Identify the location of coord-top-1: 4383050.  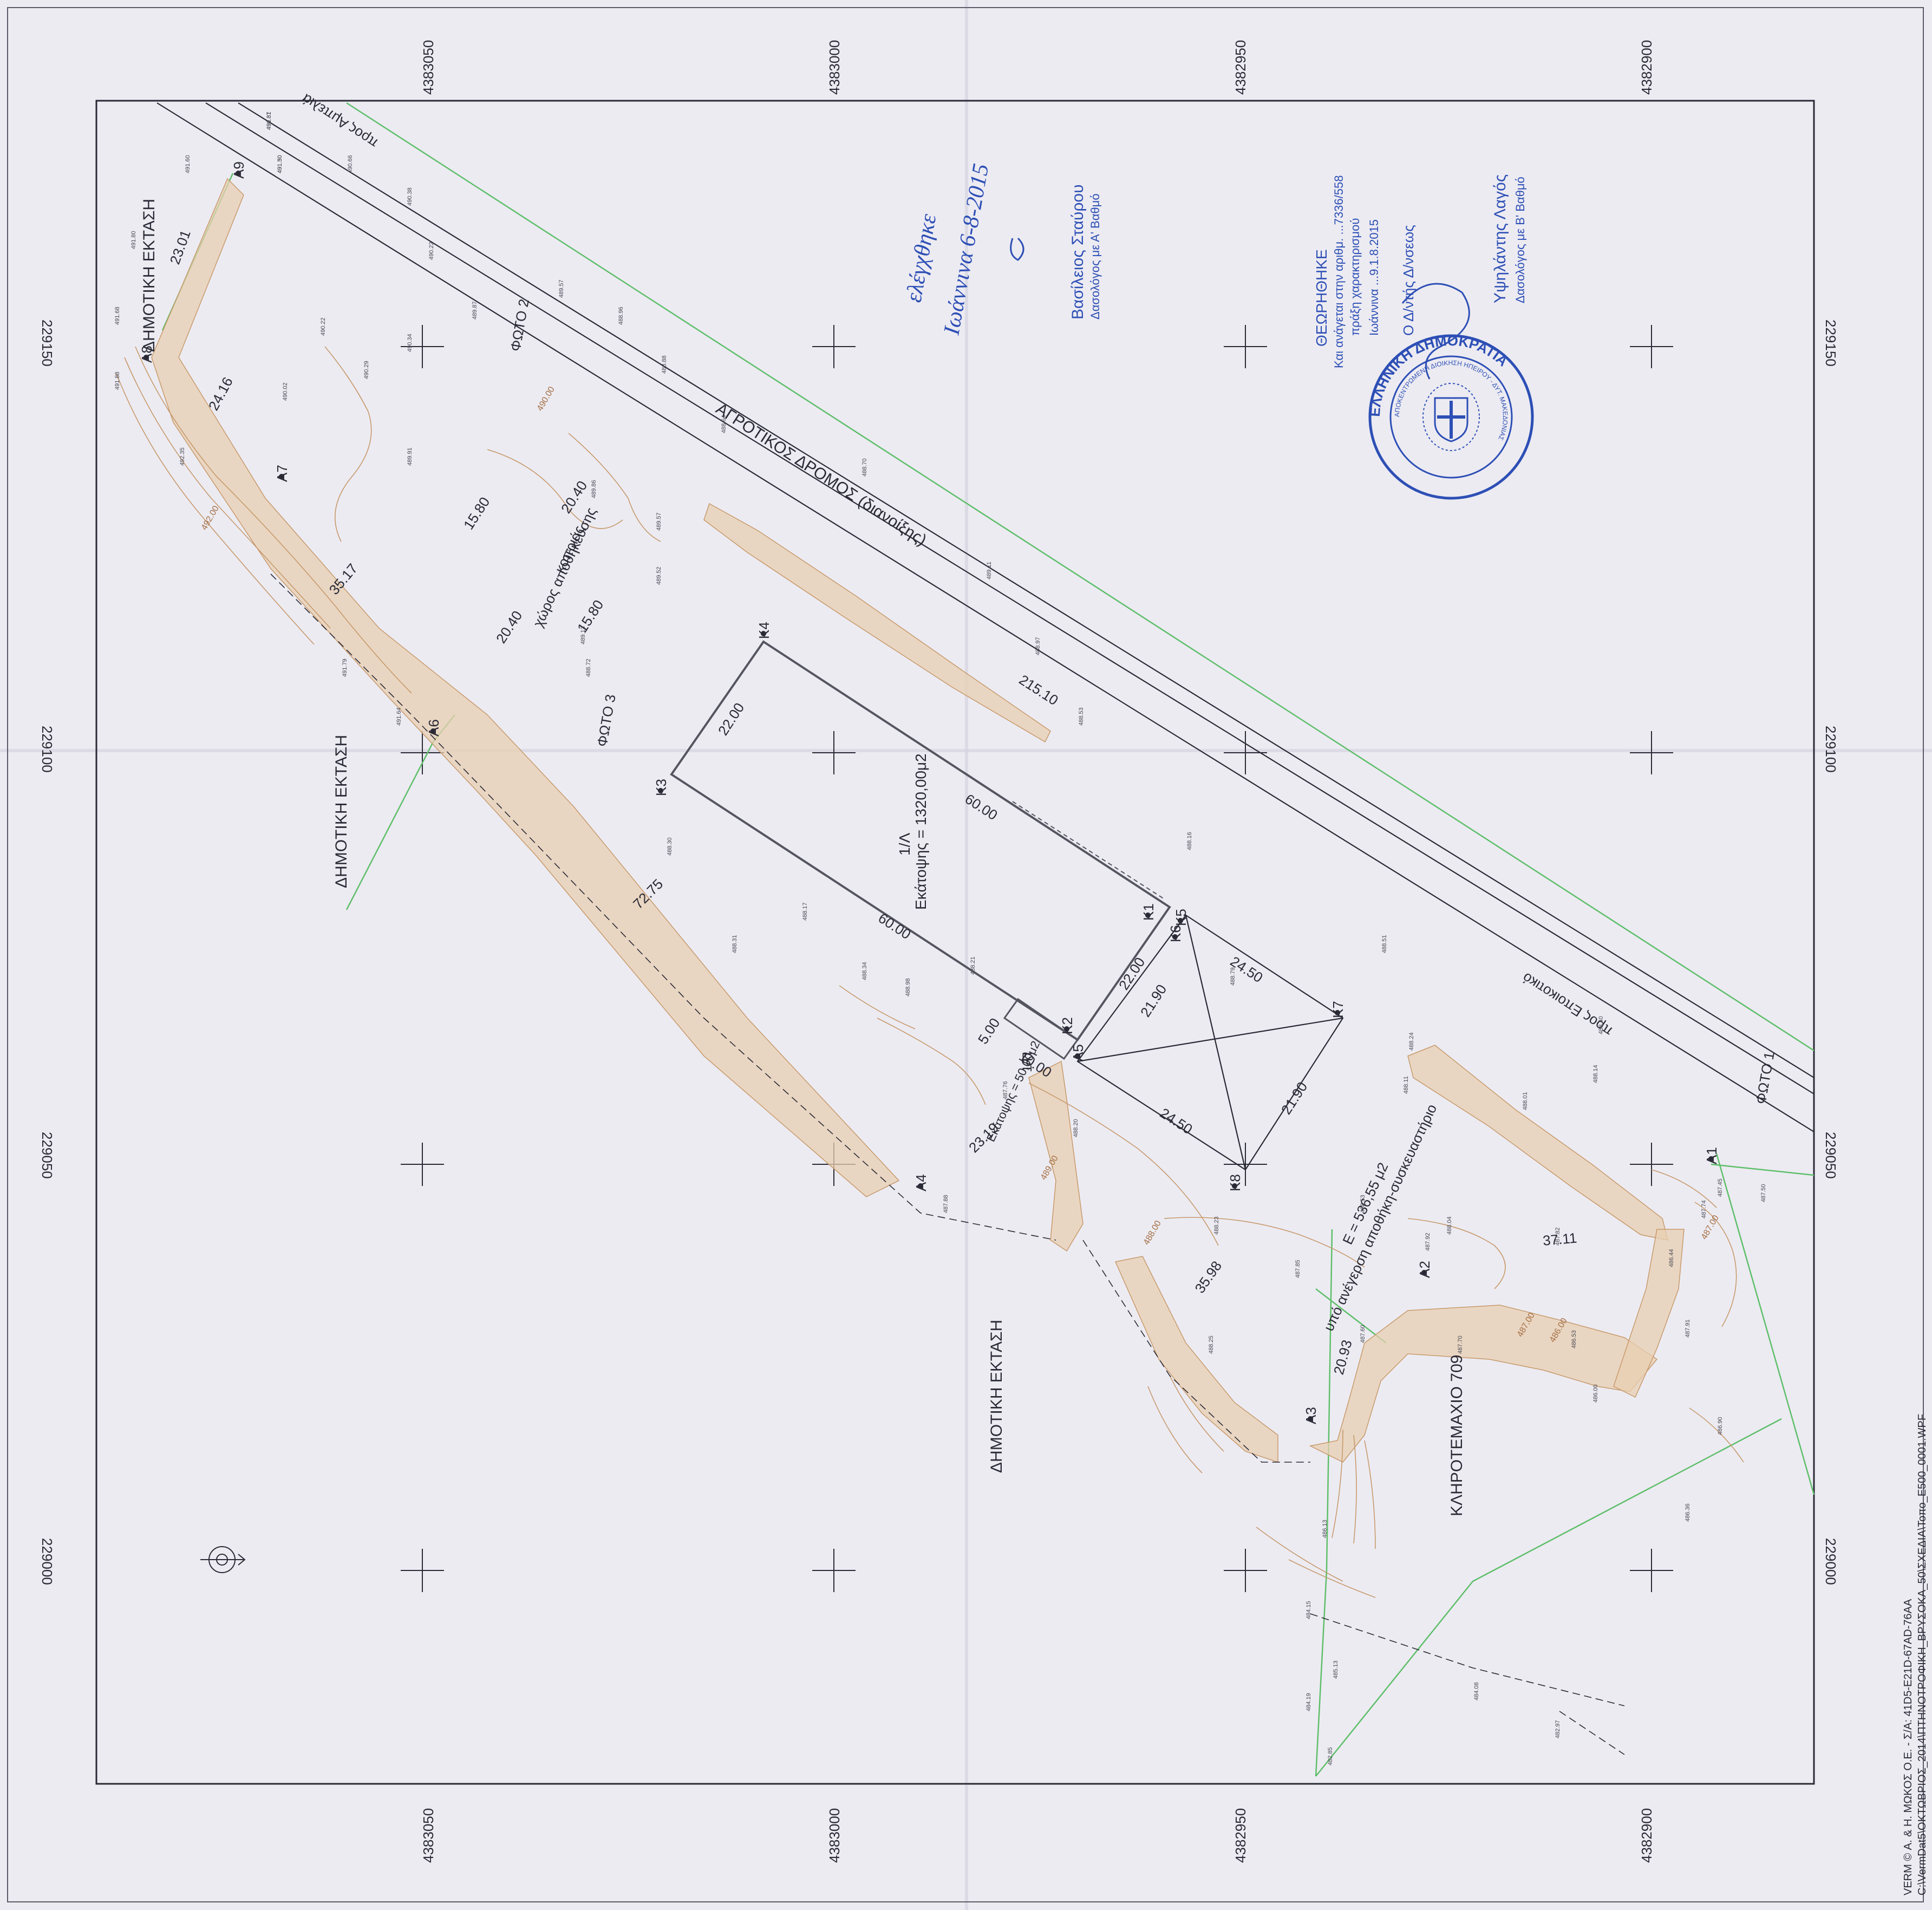
(428, 67).